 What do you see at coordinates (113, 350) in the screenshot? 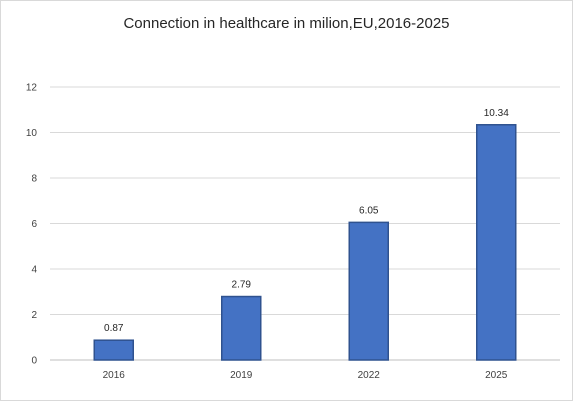
I see `bar-2016` at bounding box center [113, 350].